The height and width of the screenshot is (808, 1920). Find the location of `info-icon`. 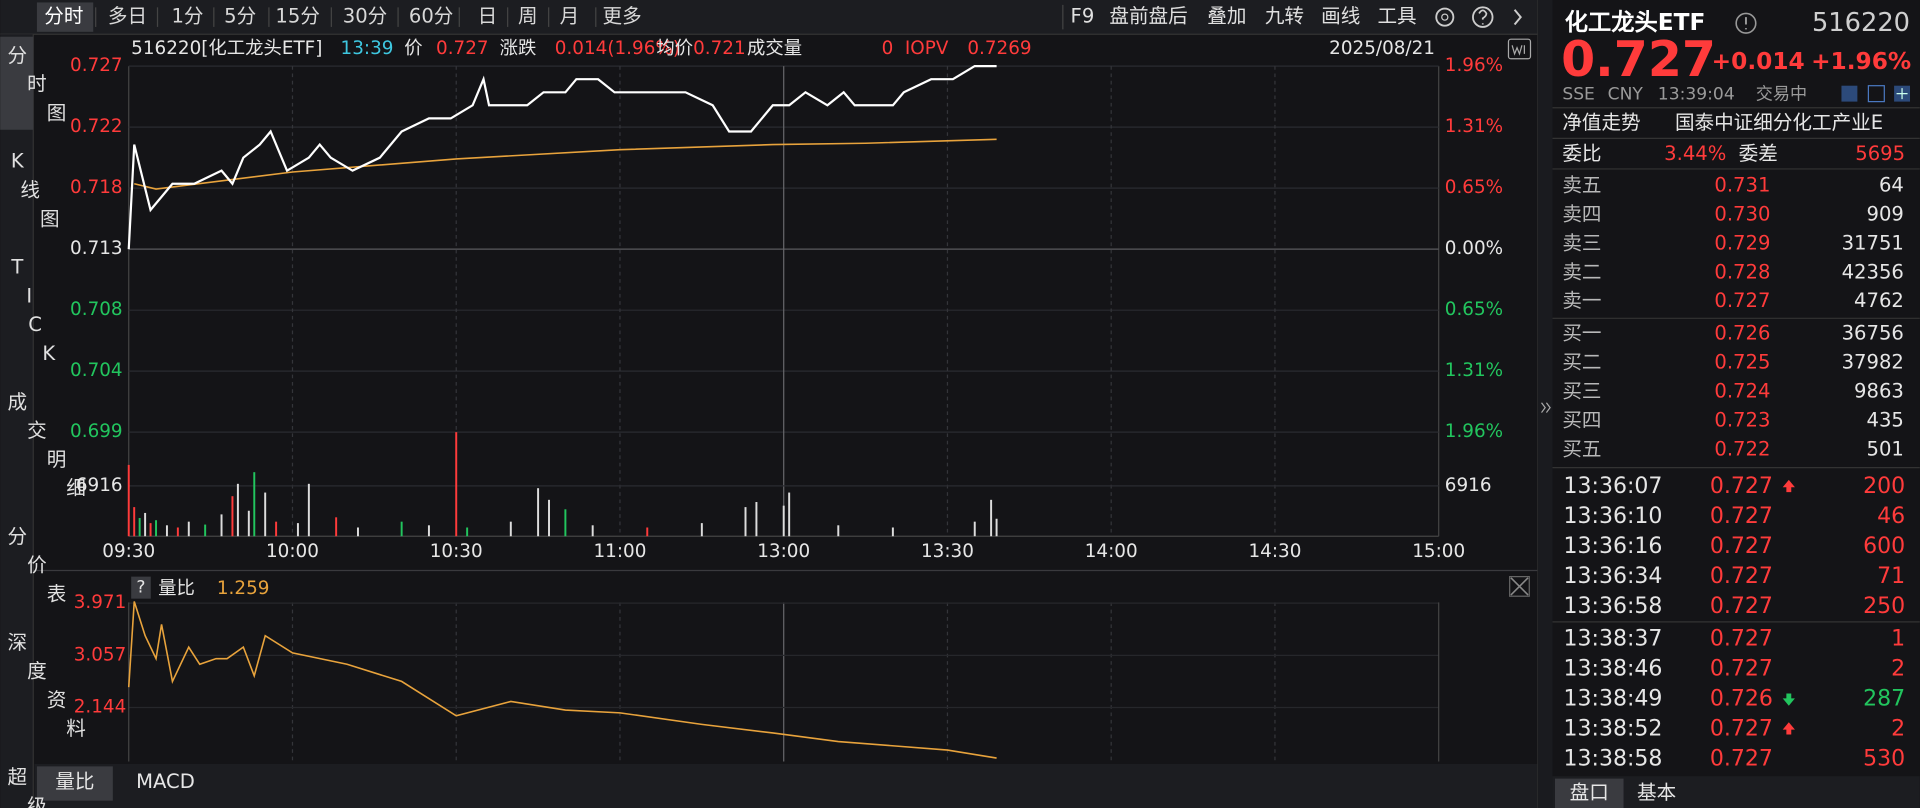

info-icon is located at coordinates (1746, 23).